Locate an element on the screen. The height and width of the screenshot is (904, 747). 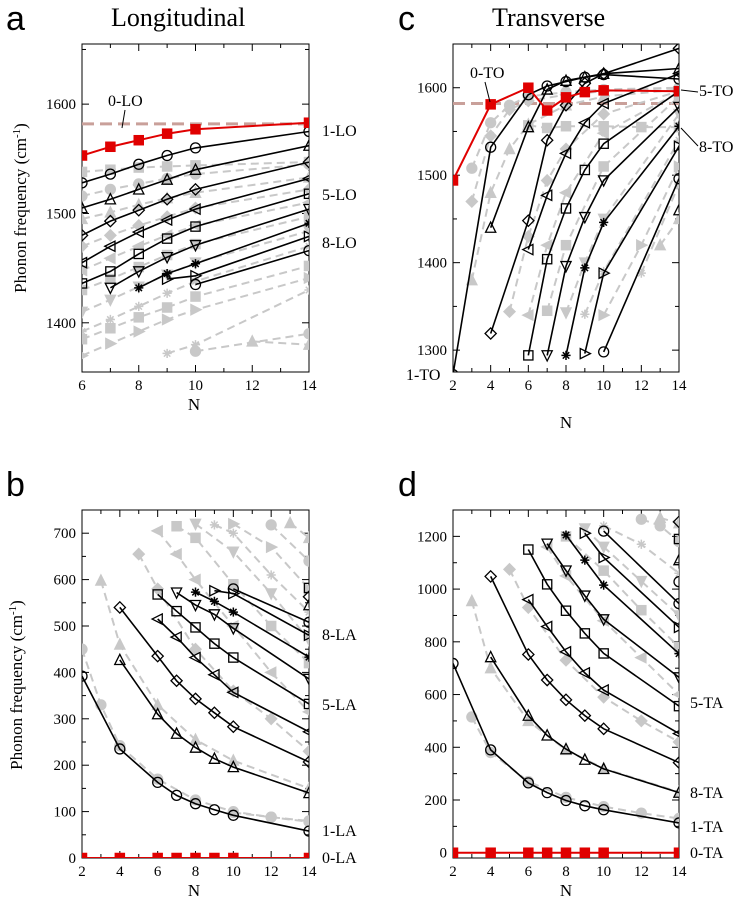
annotation-1-LO: 1-LO is located at coordinates (339, 131).